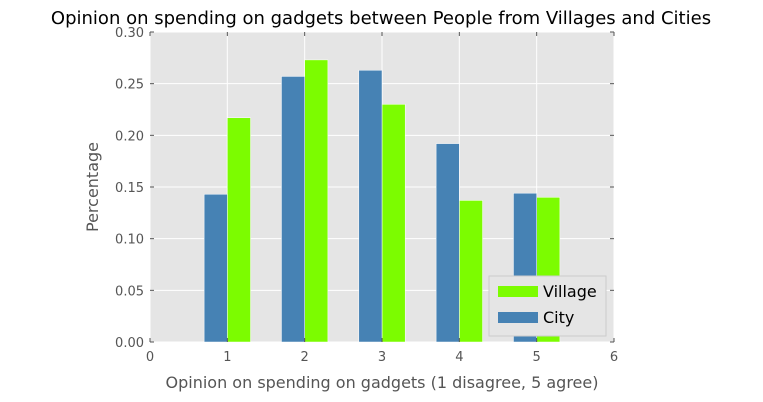 The height and width of the screenshot is (402, 763). What do you see at coordinates (570, 291) in the screenshot?
I see `legend-label-village: Village` at bounding box center [570, 291].